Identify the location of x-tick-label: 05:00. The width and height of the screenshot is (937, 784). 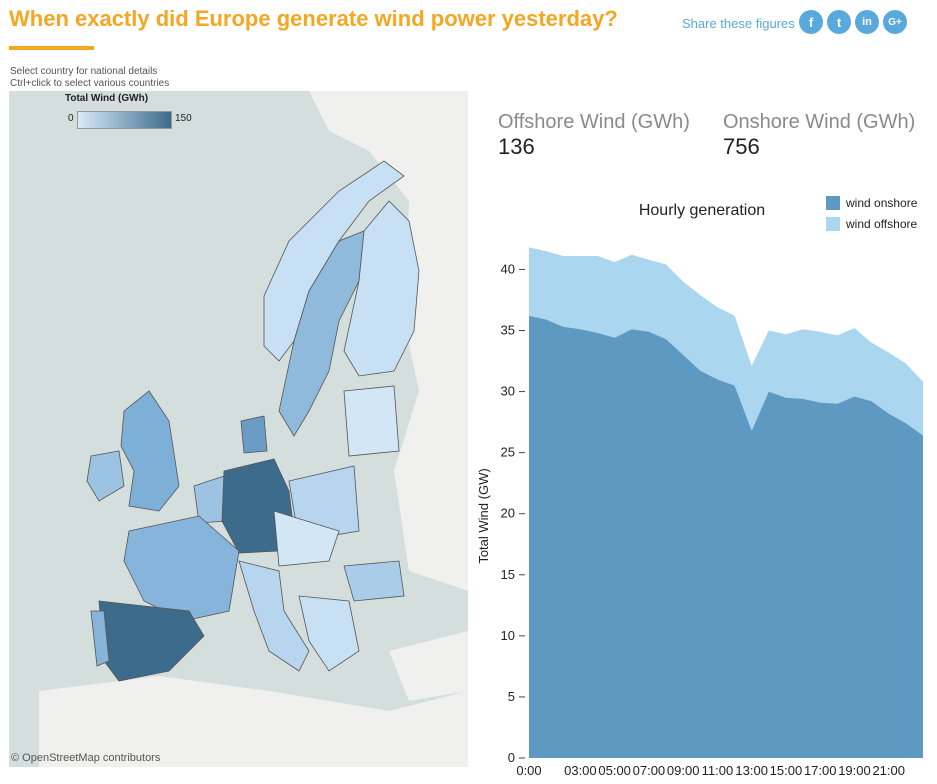
(614, 770).